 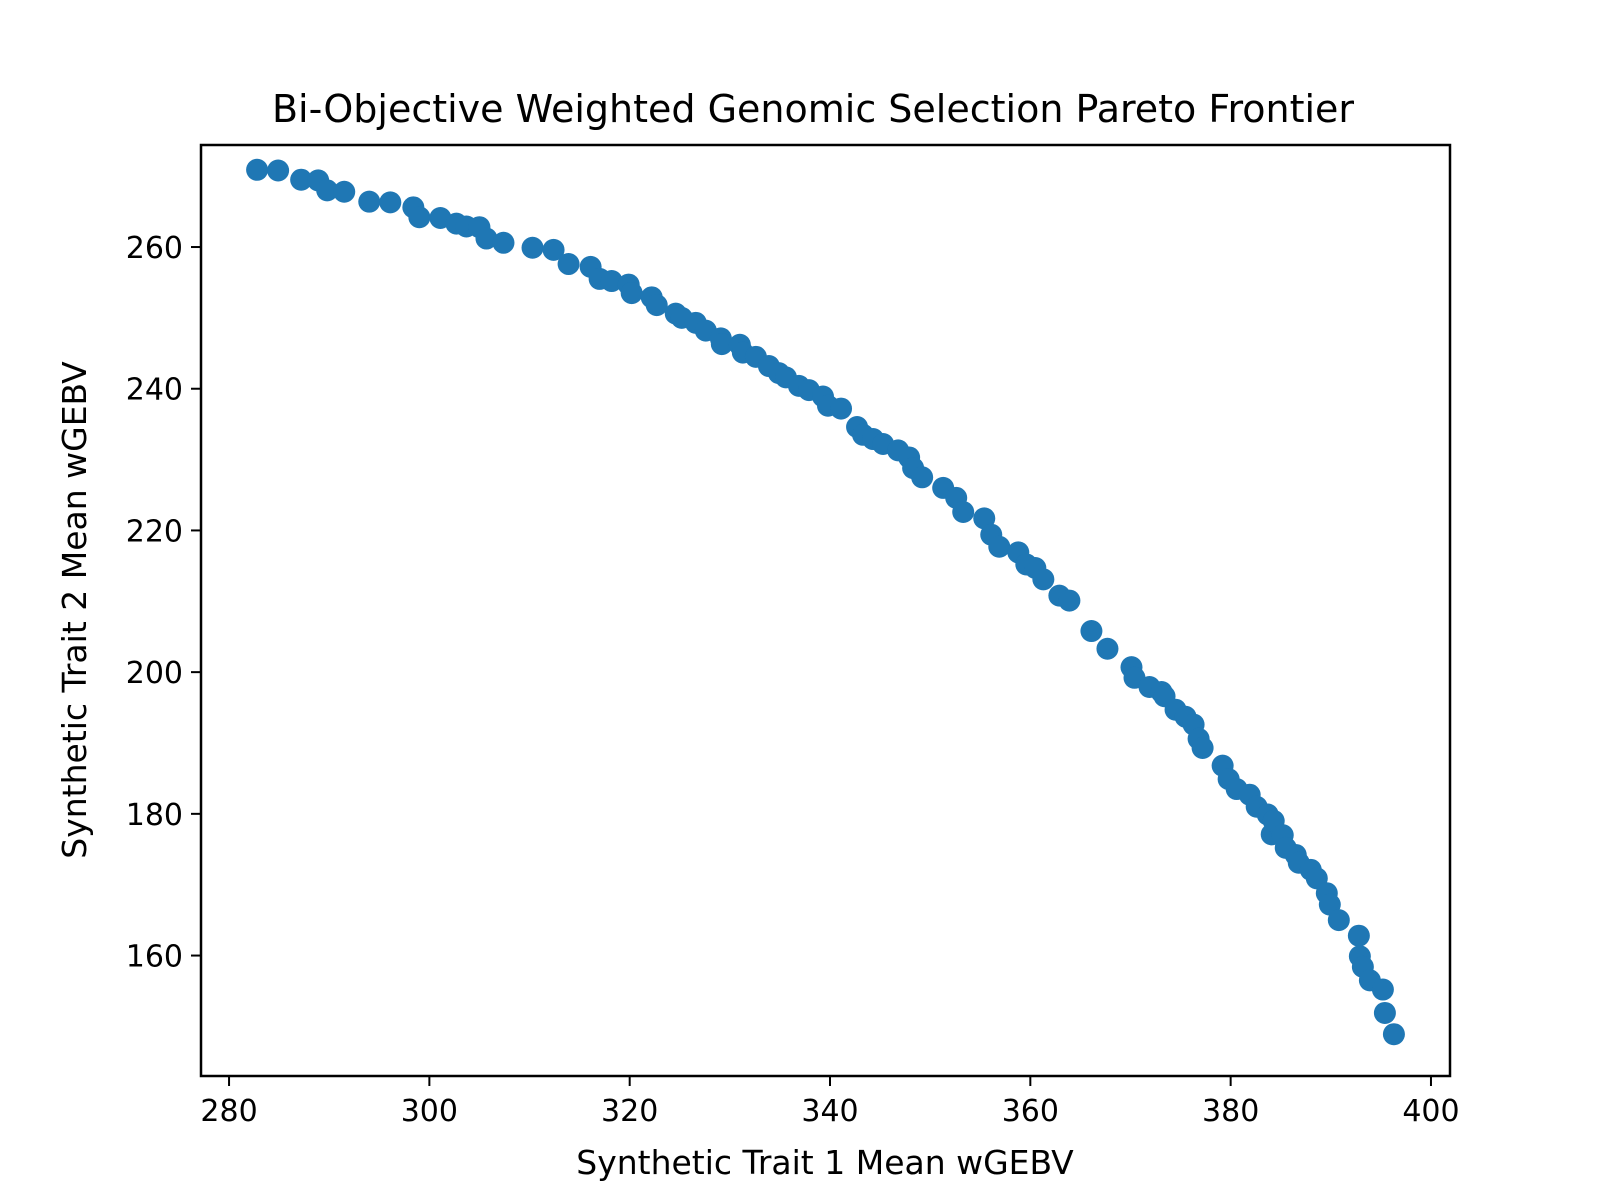 I want to click on y-tick-label: 200, so click(x=154, y=673).